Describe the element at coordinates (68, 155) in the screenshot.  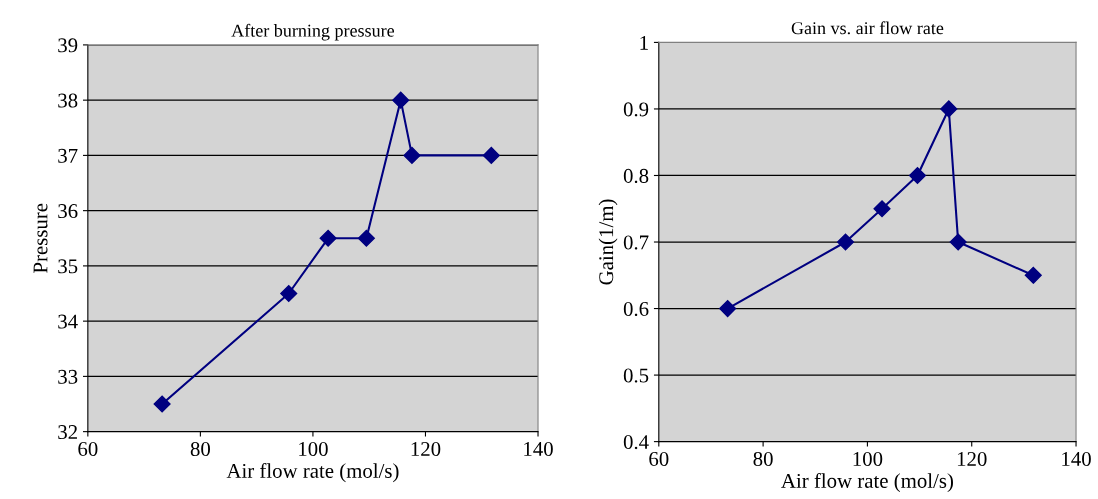
I see `y-tick-label: 37` at that location.